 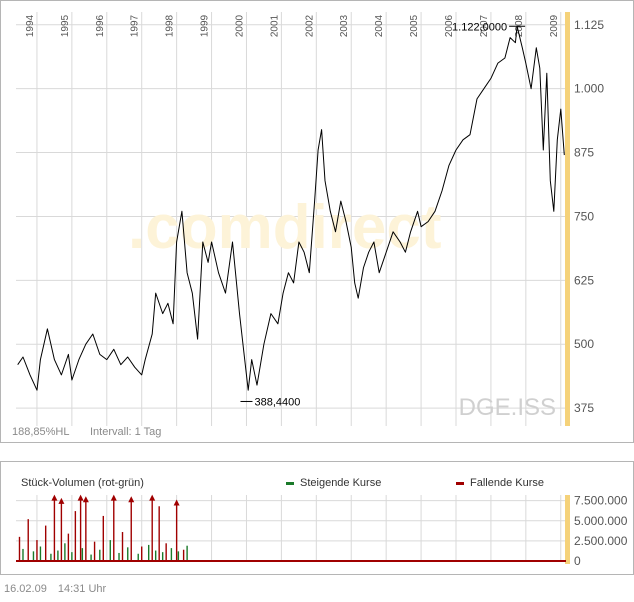 I want to click on x-tick-label: 2003, so click(x=344, y=25).